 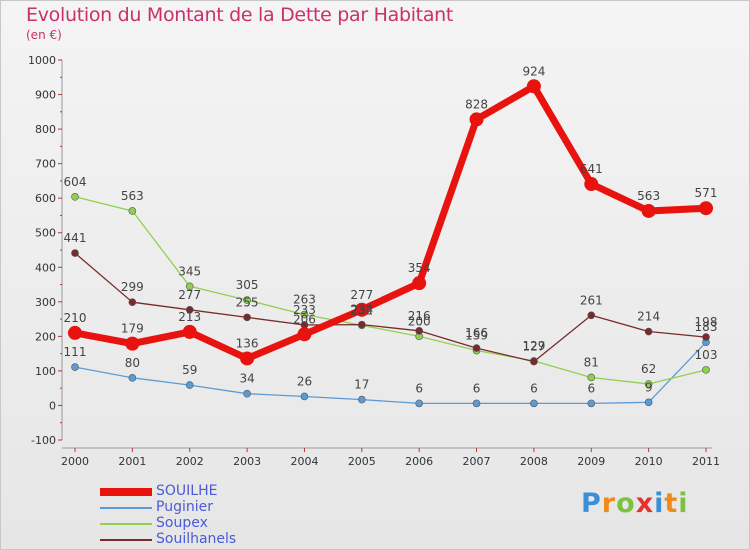 What do you see at coordinates (189, 317) in the screenshot?
I see `data-label: 213` at bounding box center [189, 317].